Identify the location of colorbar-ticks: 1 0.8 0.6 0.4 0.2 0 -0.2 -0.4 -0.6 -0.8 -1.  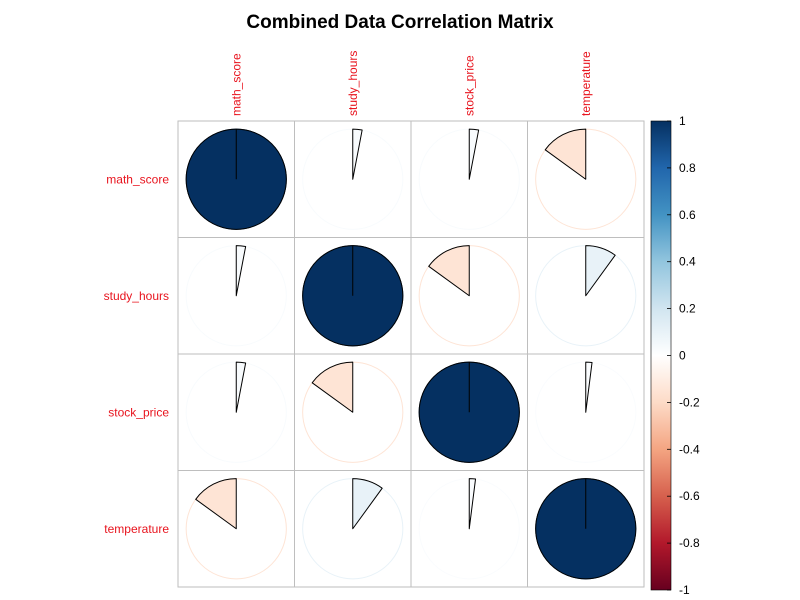
(683, 355).